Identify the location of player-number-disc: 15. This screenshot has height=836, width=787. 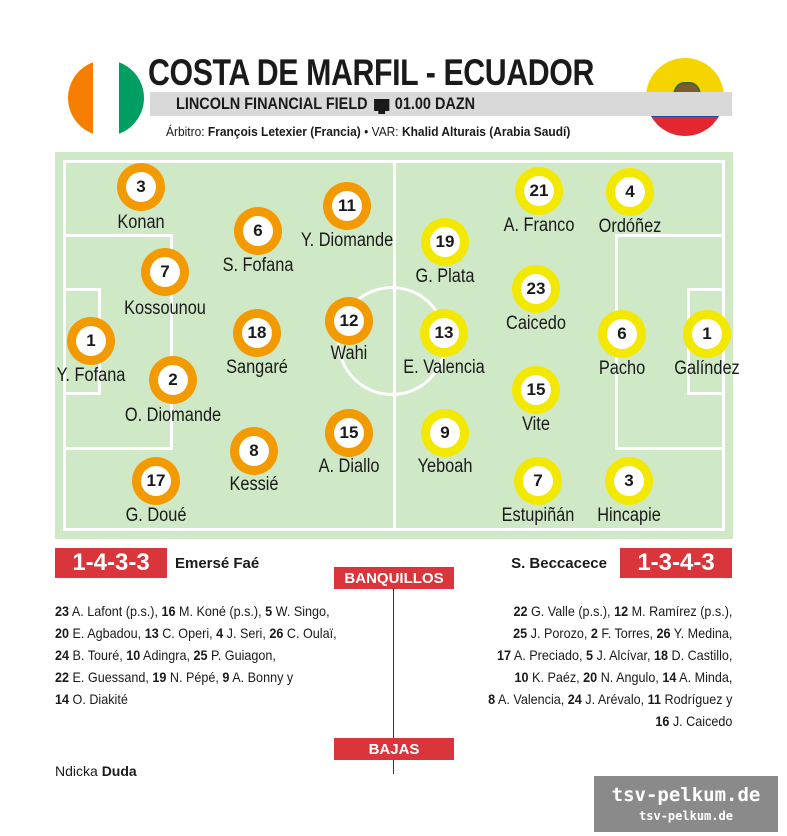
(536, 390).